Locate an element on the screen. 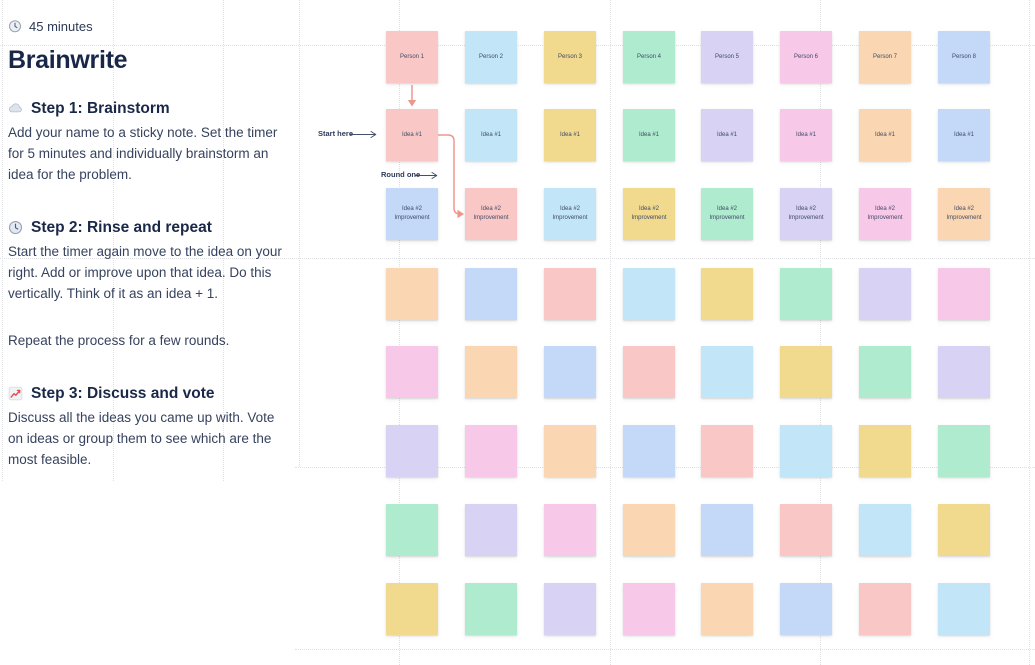 This screenshot has width=1035, height=665. sticky-note: Person 4 is located at coordinates (649, 57).